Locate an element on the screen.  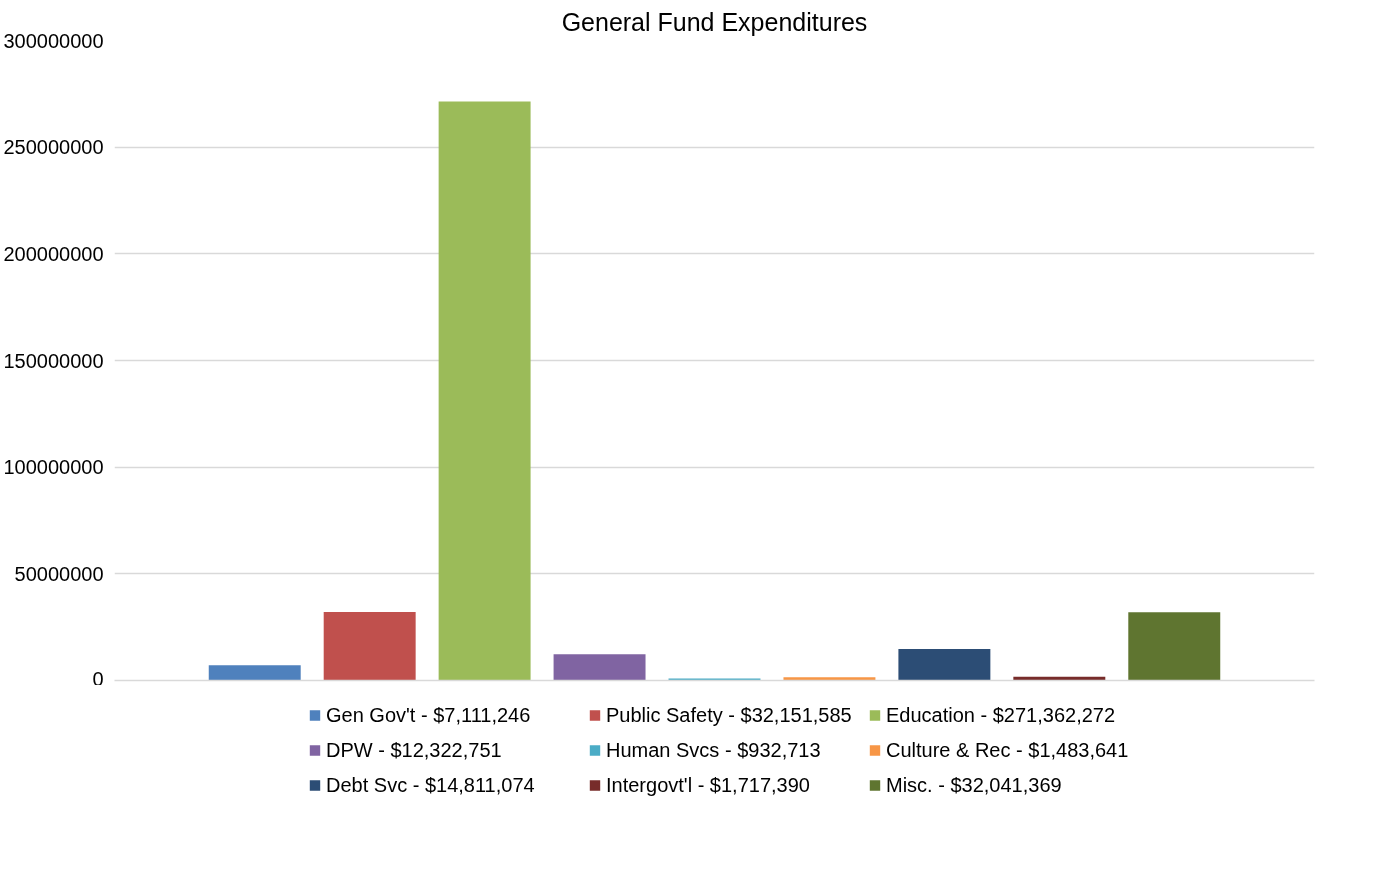
legend-label: Education - $271,362,272 is located at coordinates (1001, 715).